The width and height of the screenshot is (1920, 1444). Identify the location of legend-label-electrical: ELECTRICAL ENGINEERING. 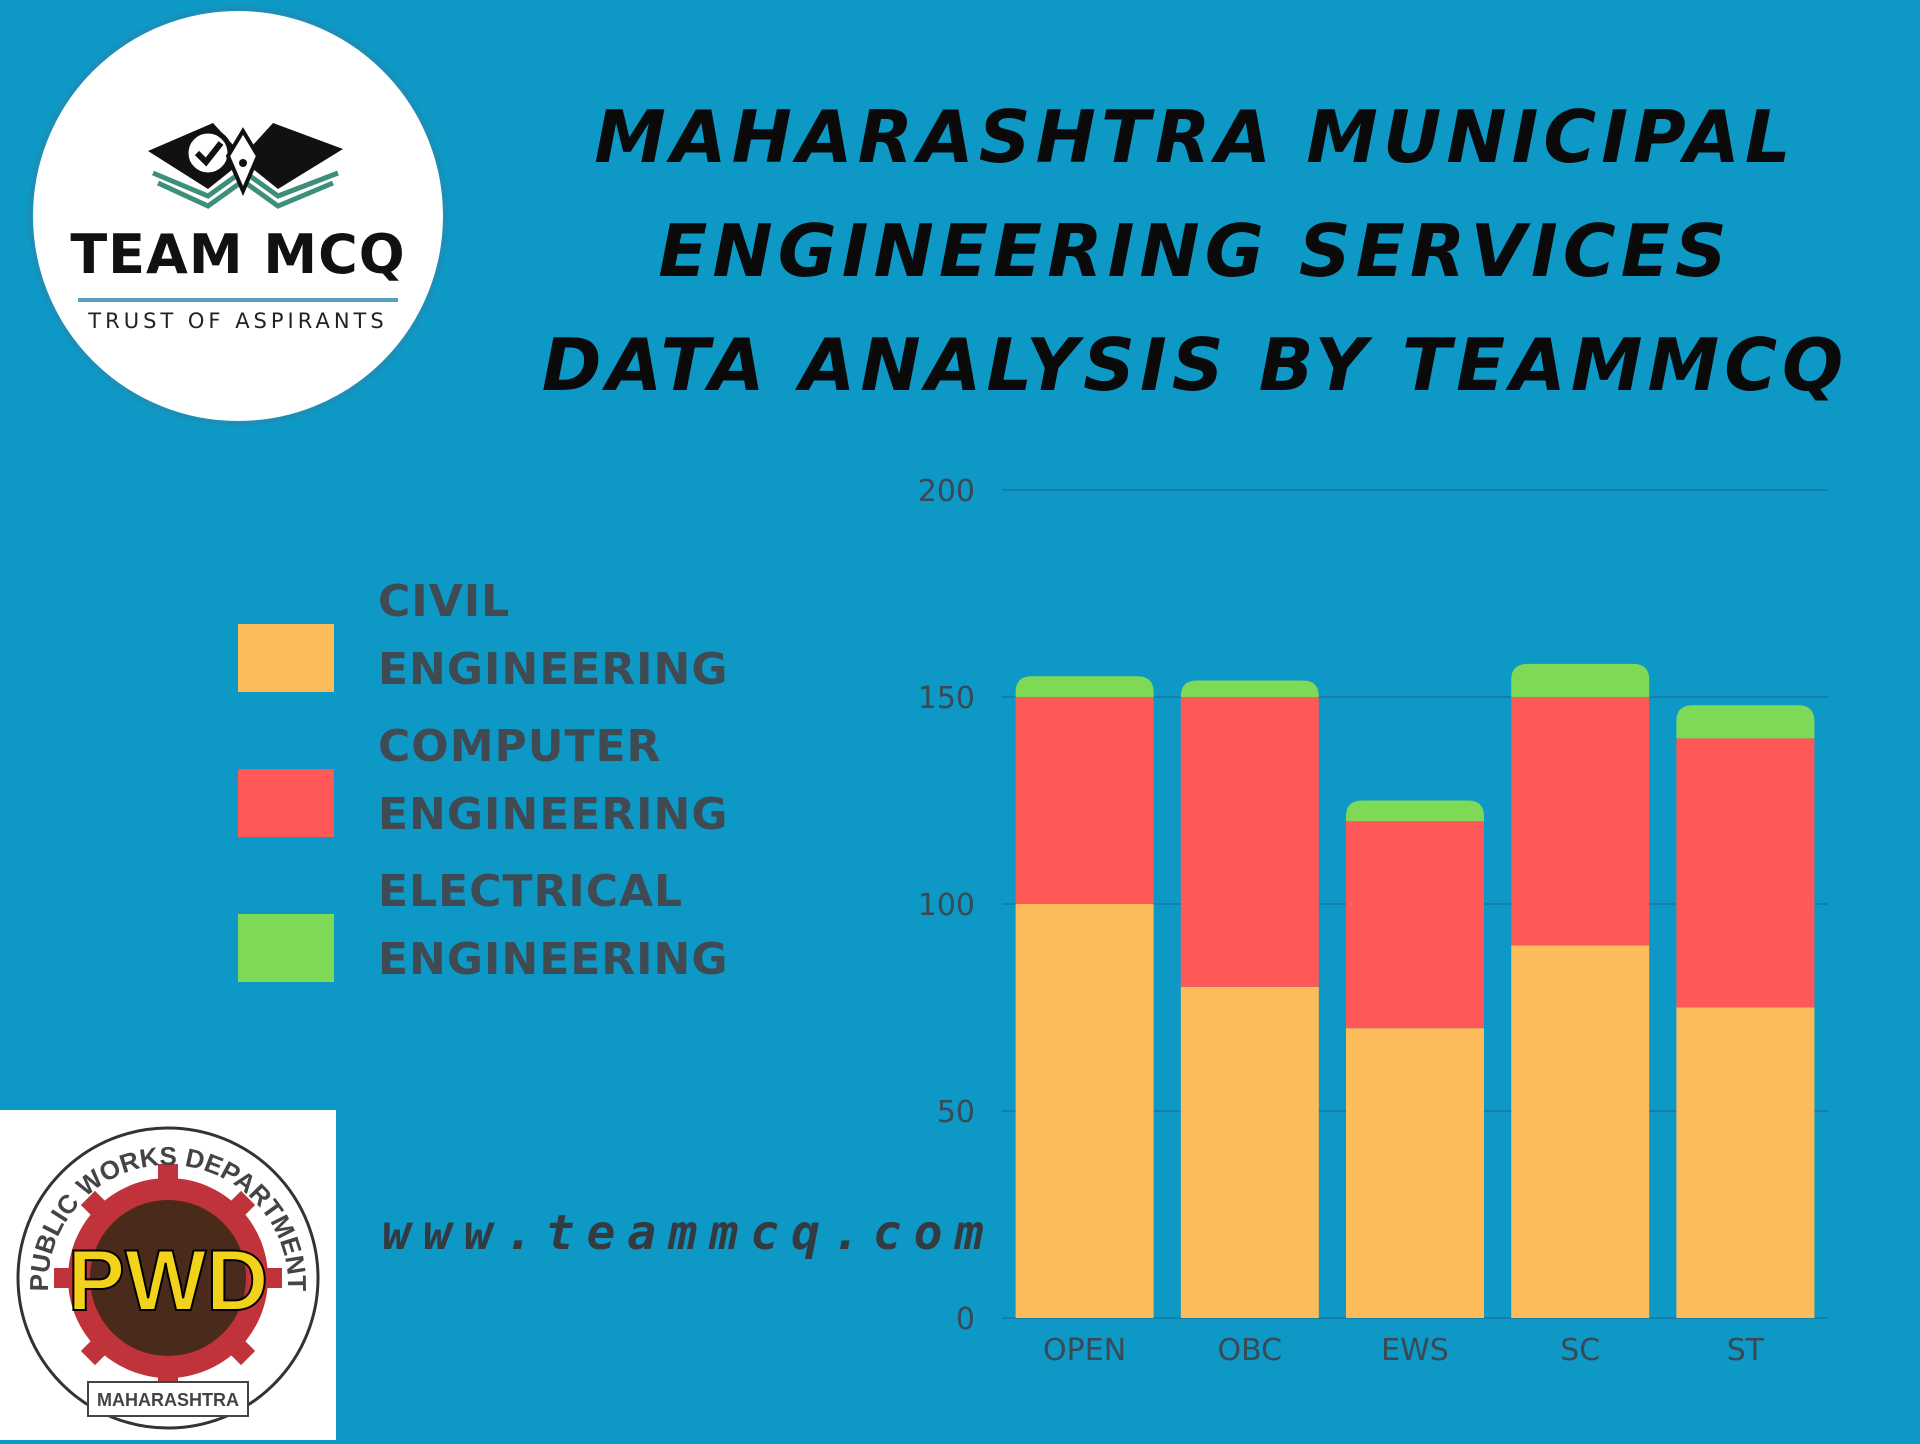
(553, 926).